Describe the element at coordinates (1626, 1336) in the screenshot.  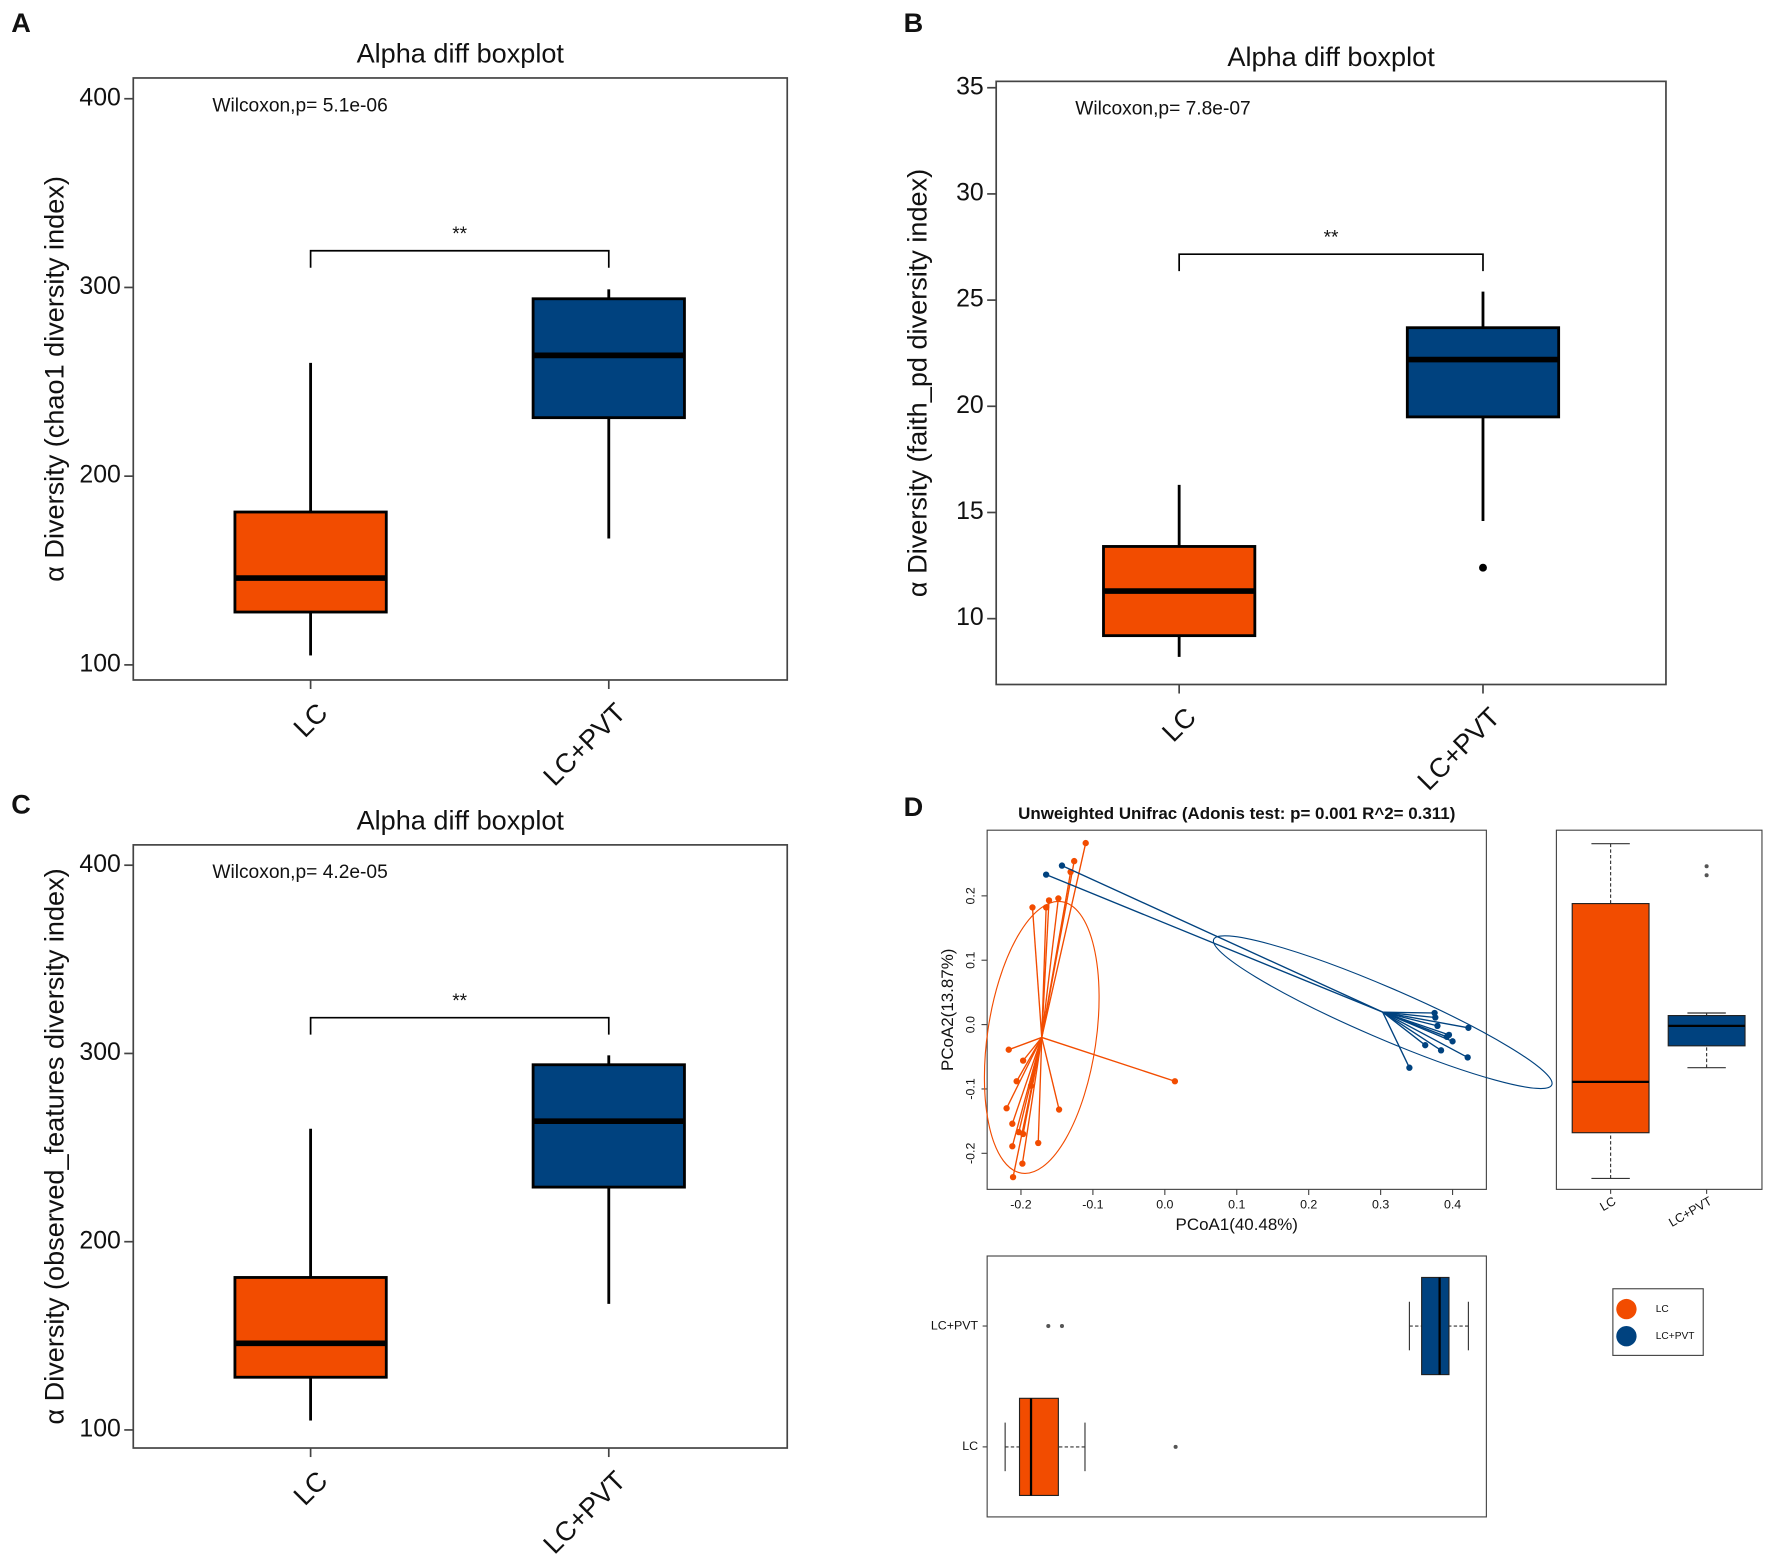
I see `legend-swatch` at that location.